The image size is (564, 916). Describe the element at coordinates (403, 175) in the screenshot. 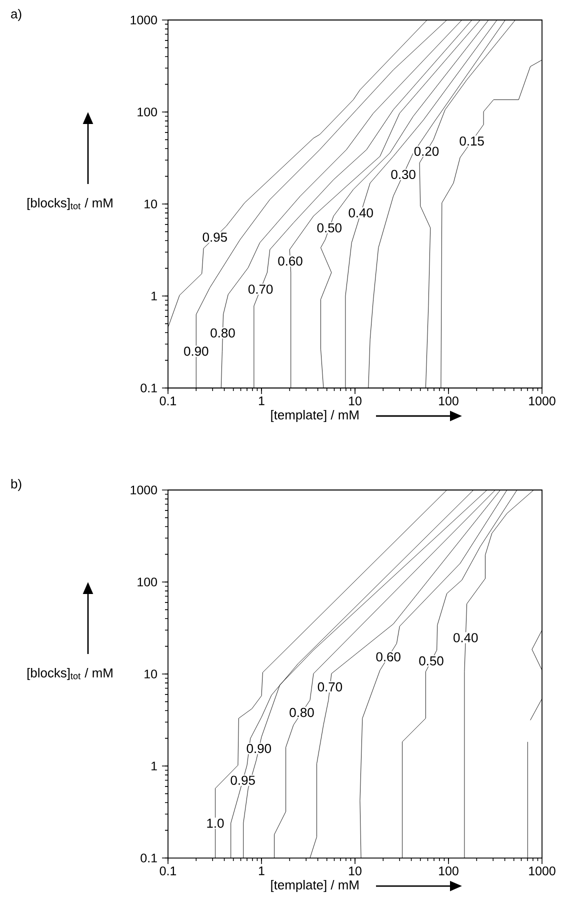

I see `series-label: 0.30` at that location.